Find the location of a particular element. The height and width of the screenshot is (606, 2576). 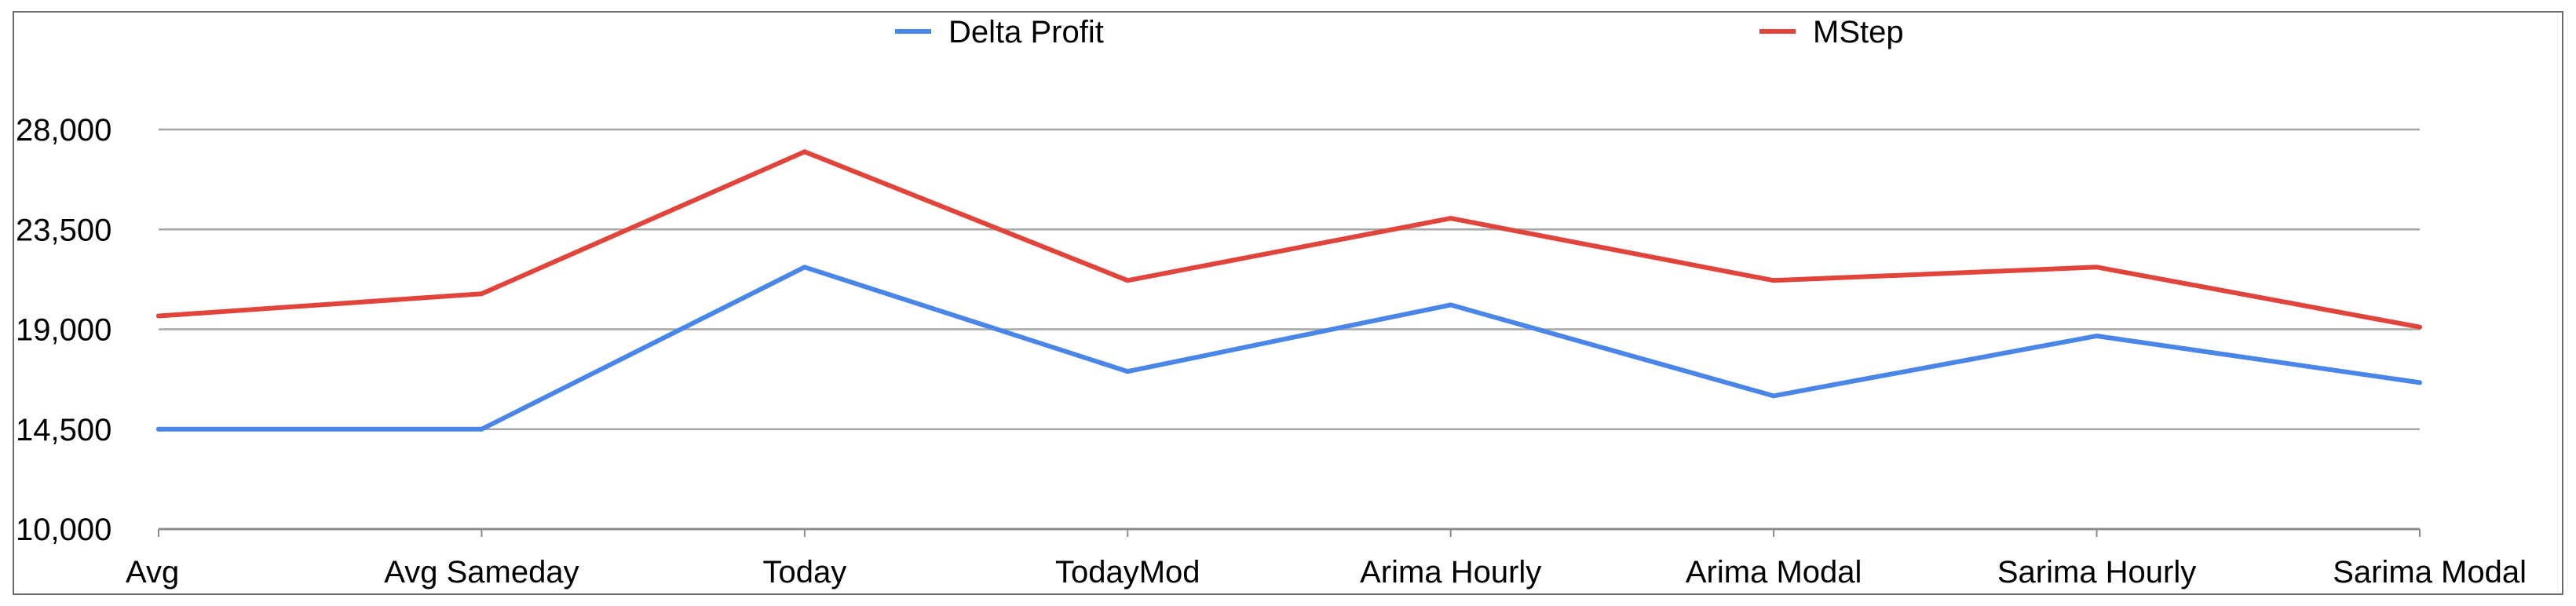

data-point-delta-profit-arima-hourly is located at coordinates (1450, 305).